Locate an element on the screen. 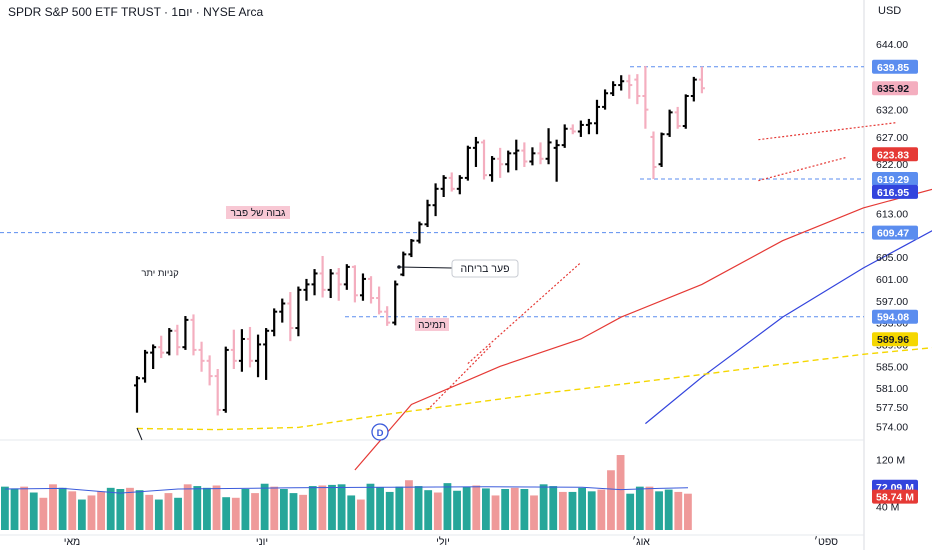 The height and width of the screenshot is (550, 932). annotation-dot is located at coordinates (399, 267).